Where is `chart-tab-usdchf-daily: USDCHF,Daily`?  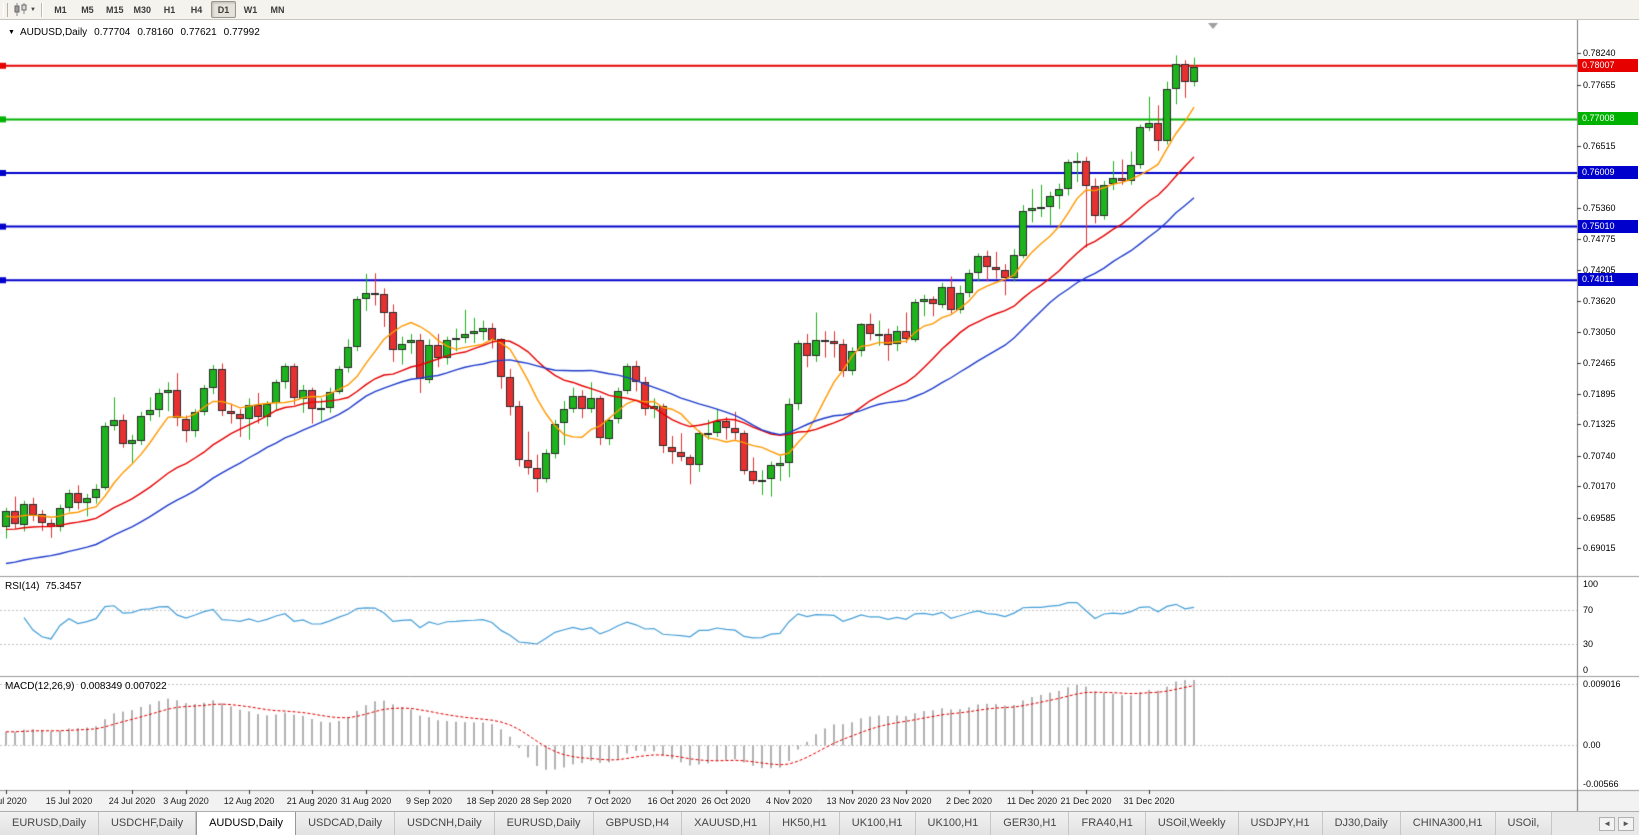
chart-tab-usdchf-daily: USDCHF,Daily is located at coordinates (147, 823).